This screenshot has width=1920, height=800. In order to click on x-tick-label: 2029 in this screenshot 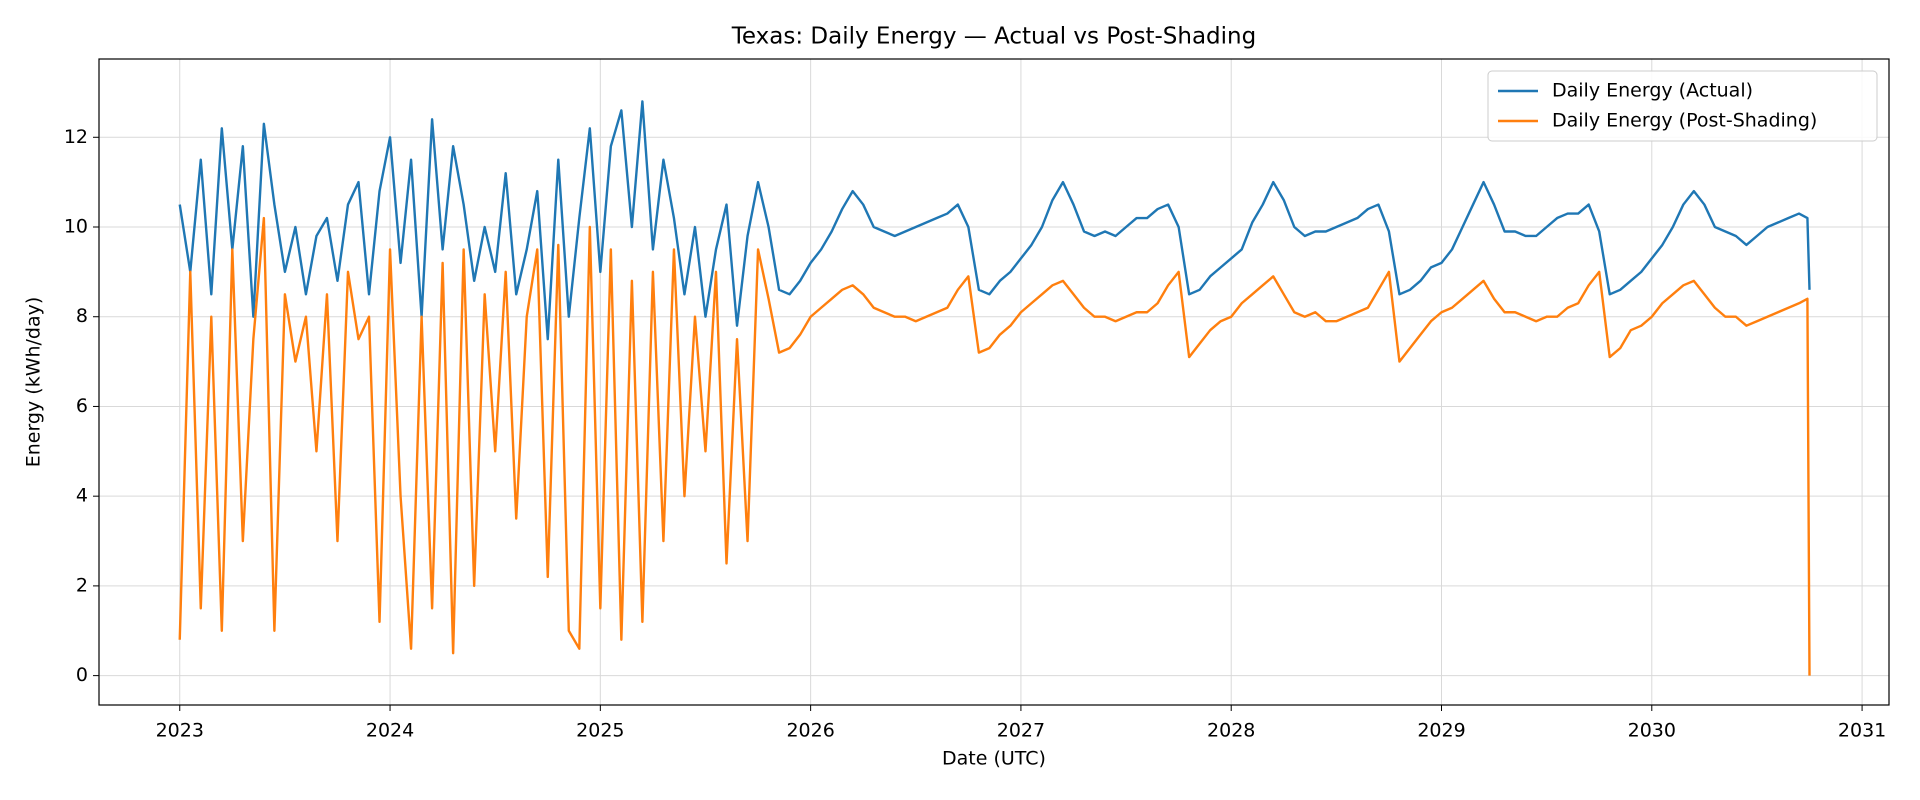, I will do `click(1441, 731)`.